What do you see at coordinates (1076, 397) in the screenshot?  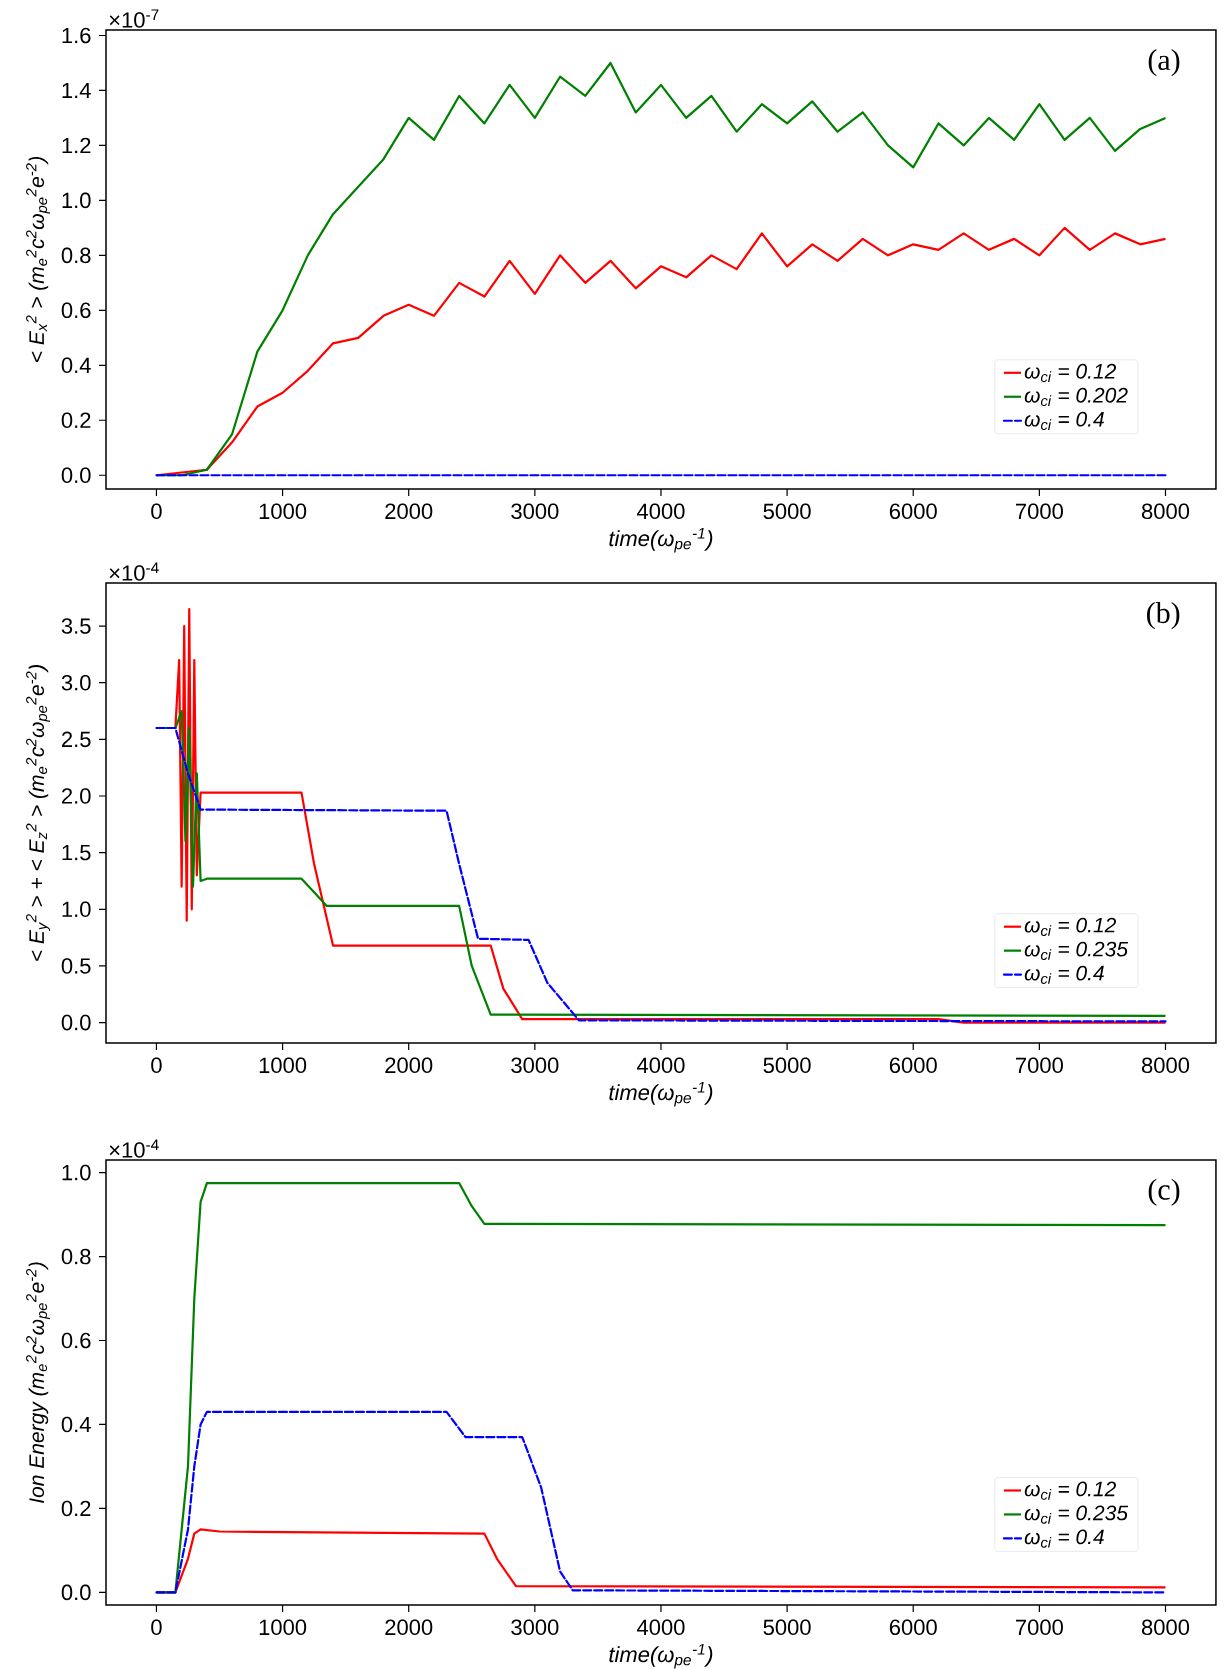 I see `legend-label: ω$_{ci}$ = 0.202` at bounding box center [1076, 397].